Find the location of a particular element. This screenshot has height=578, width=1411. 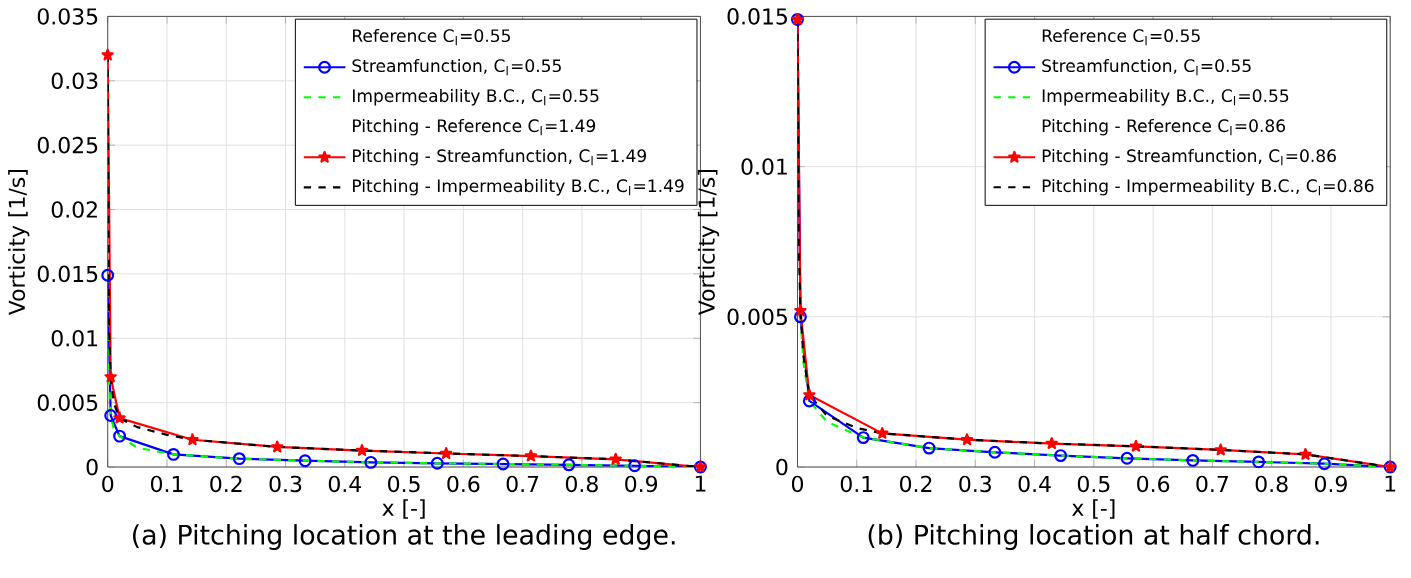

y-tick-label: 0.02 is located at coordinates (74, 209).